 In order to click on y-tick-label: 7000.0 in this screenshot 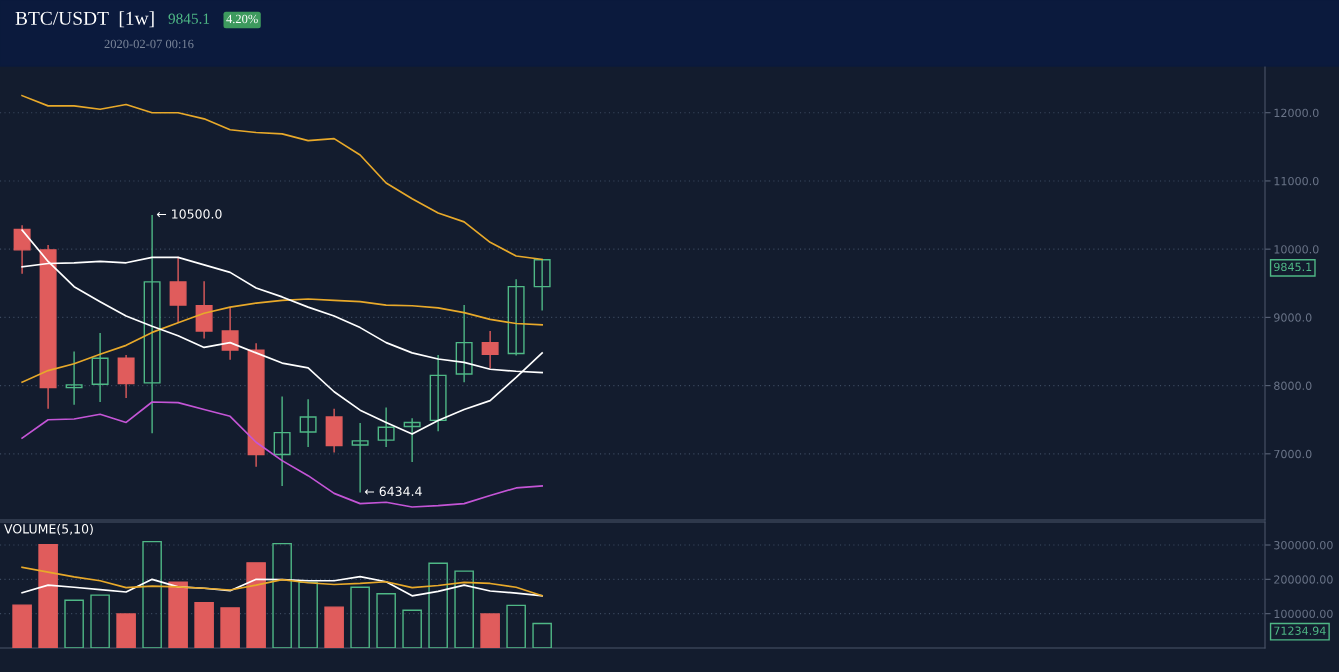, I will do `click(1293, 454)`.